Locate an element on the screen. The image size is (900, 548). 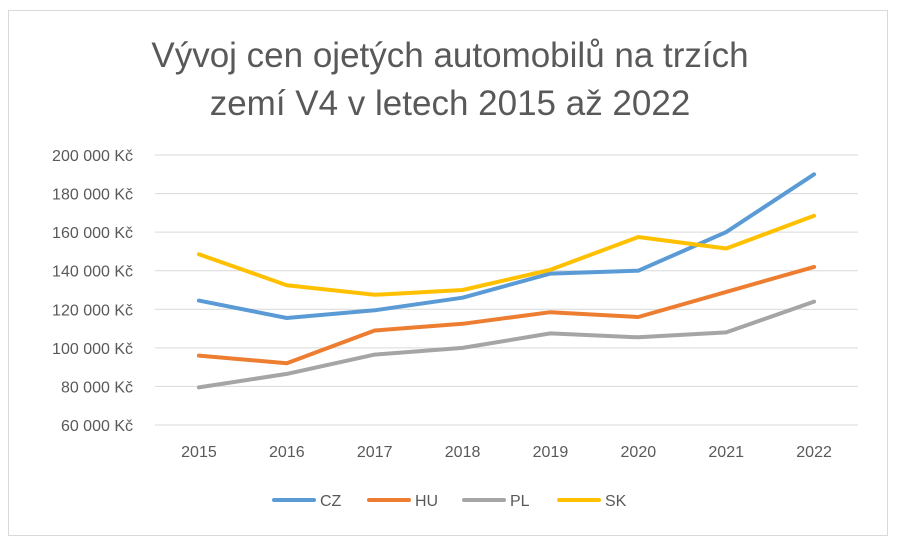
y-tick-label: 160 000 Kč is located at coordinates (92, 233).